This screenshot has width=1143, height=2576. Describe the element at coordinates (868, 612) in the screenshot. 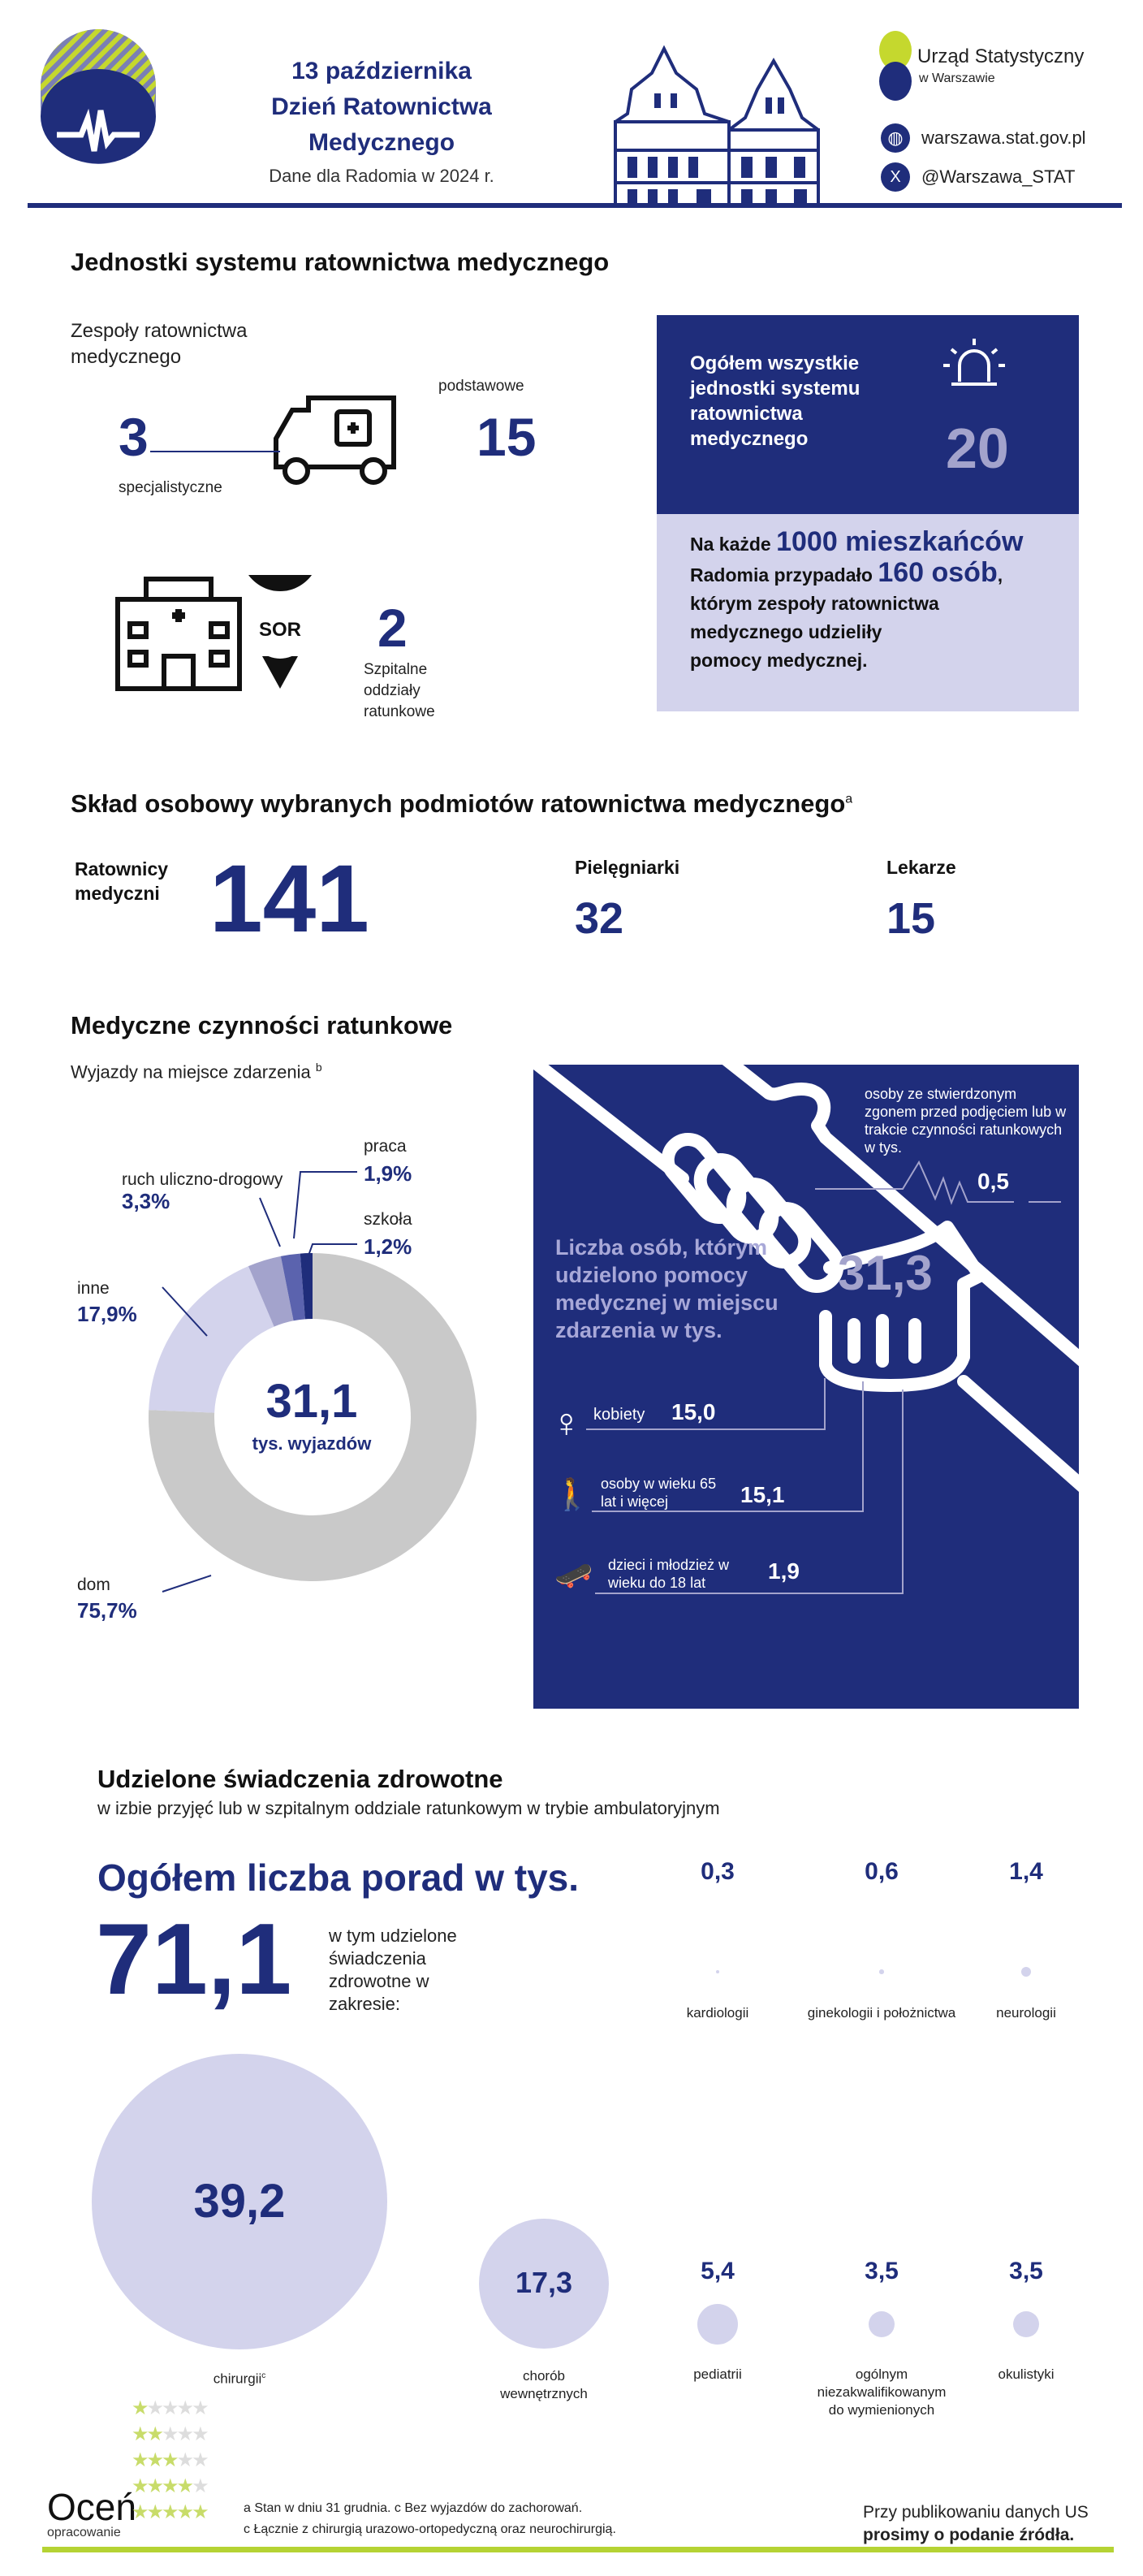

I see `per1000-box` at that location.